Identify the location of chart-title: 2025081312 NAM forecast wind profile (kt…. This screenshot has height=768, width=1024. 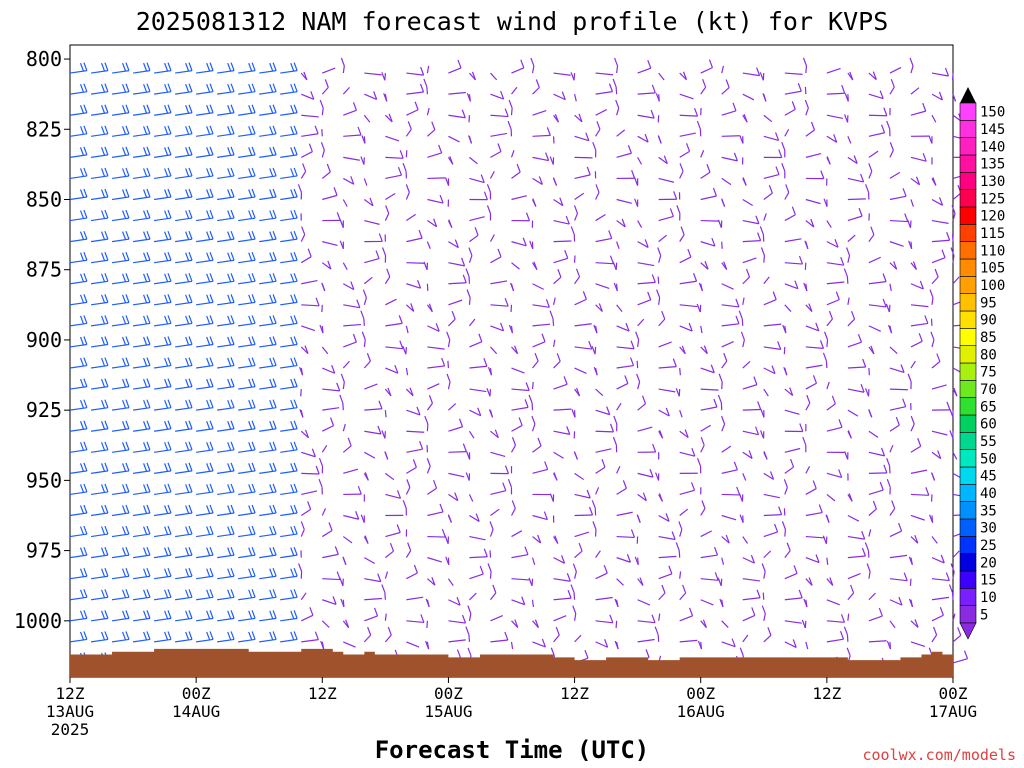
(512, 21).